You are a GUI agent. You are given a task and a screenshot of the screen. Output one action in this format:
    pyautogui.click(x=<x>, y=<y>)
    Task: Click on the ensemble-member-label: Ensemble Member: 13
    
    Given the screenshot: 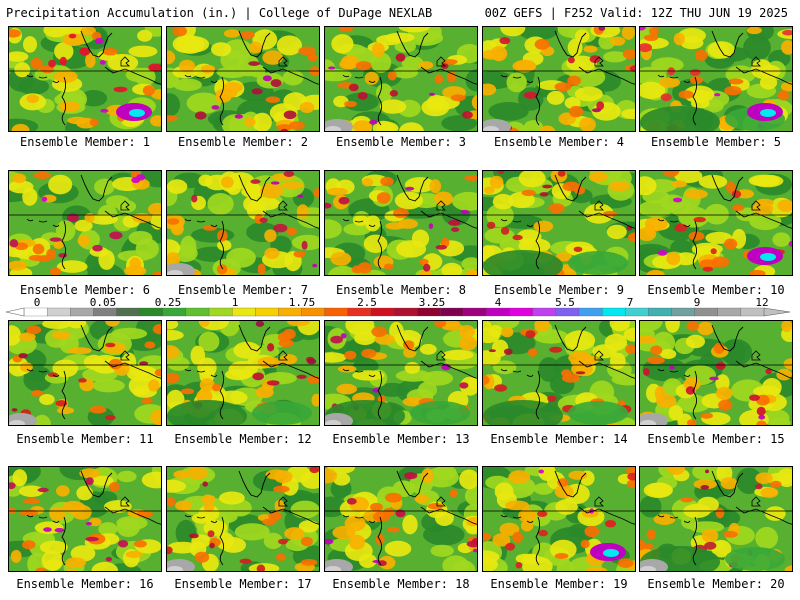 What is the action you would take?
    pyautogui.click(x=401, y=439)
    